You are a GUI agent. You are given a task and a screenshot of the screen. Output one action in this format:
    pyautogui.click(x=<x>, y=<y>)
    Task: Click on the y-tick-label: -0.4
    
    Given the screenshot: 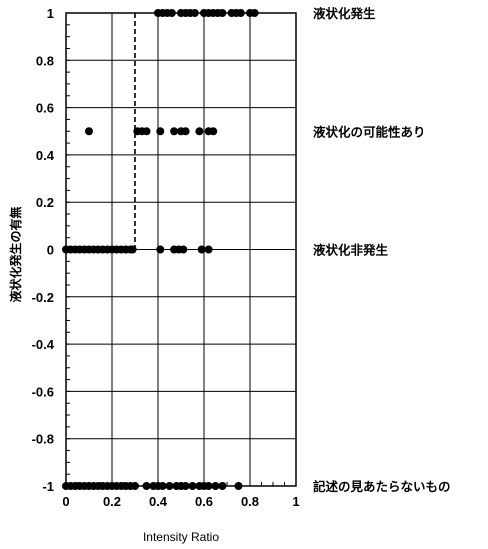 What is the action you would take?
    pyautogui.click(x=43, y=344)
    